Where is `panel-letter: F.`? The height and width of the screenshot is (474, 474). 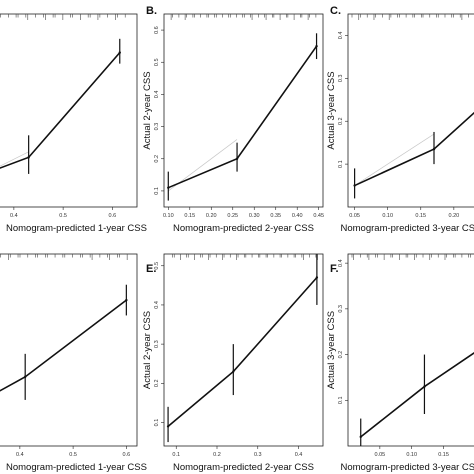 panel-letter: F. is located at coordinates (334, 269).